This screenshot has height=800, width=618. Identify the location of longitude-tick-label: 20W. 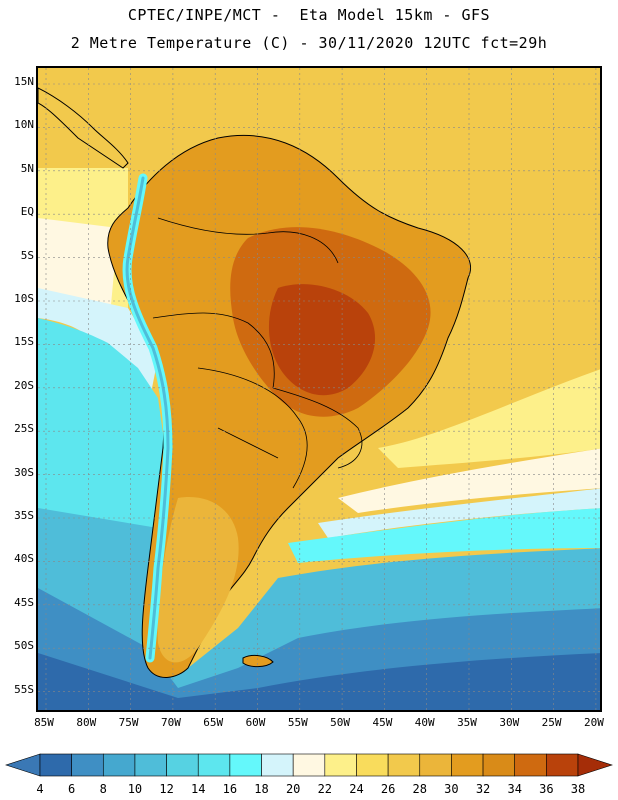
(593, 722).